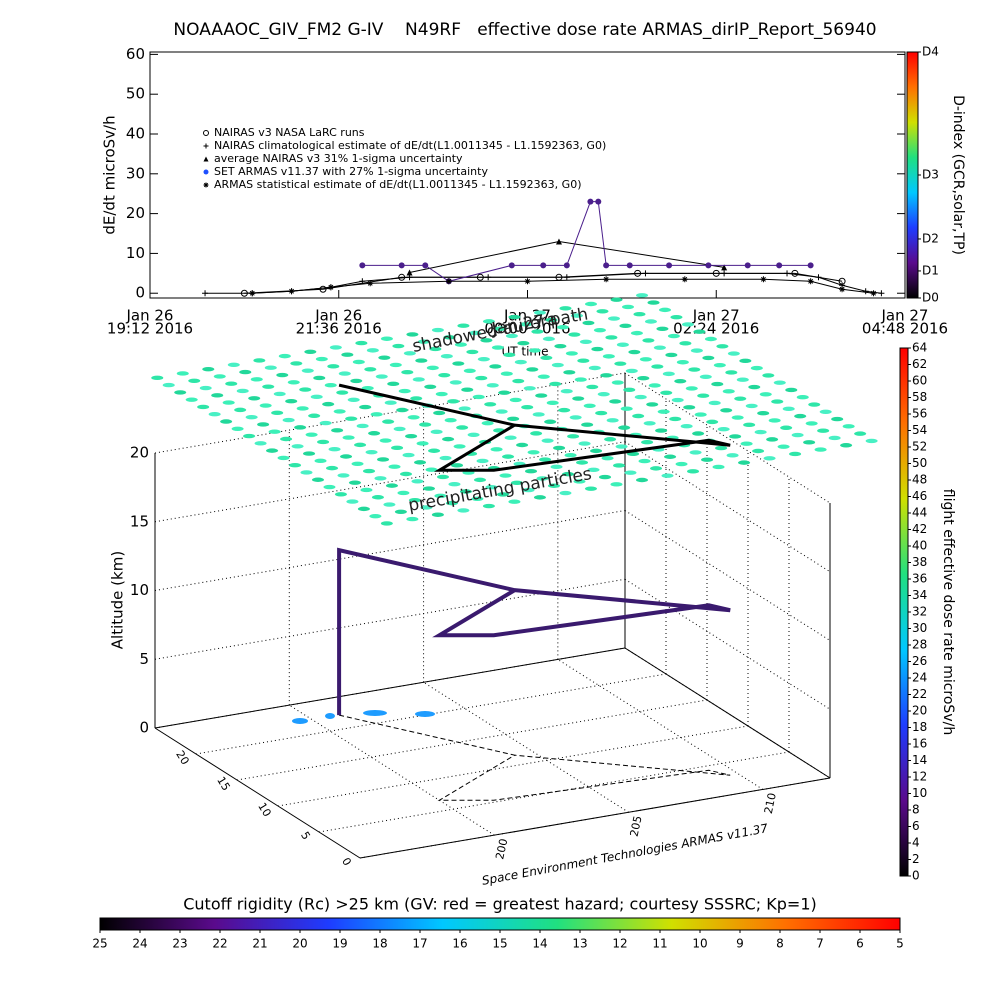  What do you see at coordinates (619, 944) in the screenshot?
I see `colorbar-tick-label: 12` at bounding box center [619, 944].